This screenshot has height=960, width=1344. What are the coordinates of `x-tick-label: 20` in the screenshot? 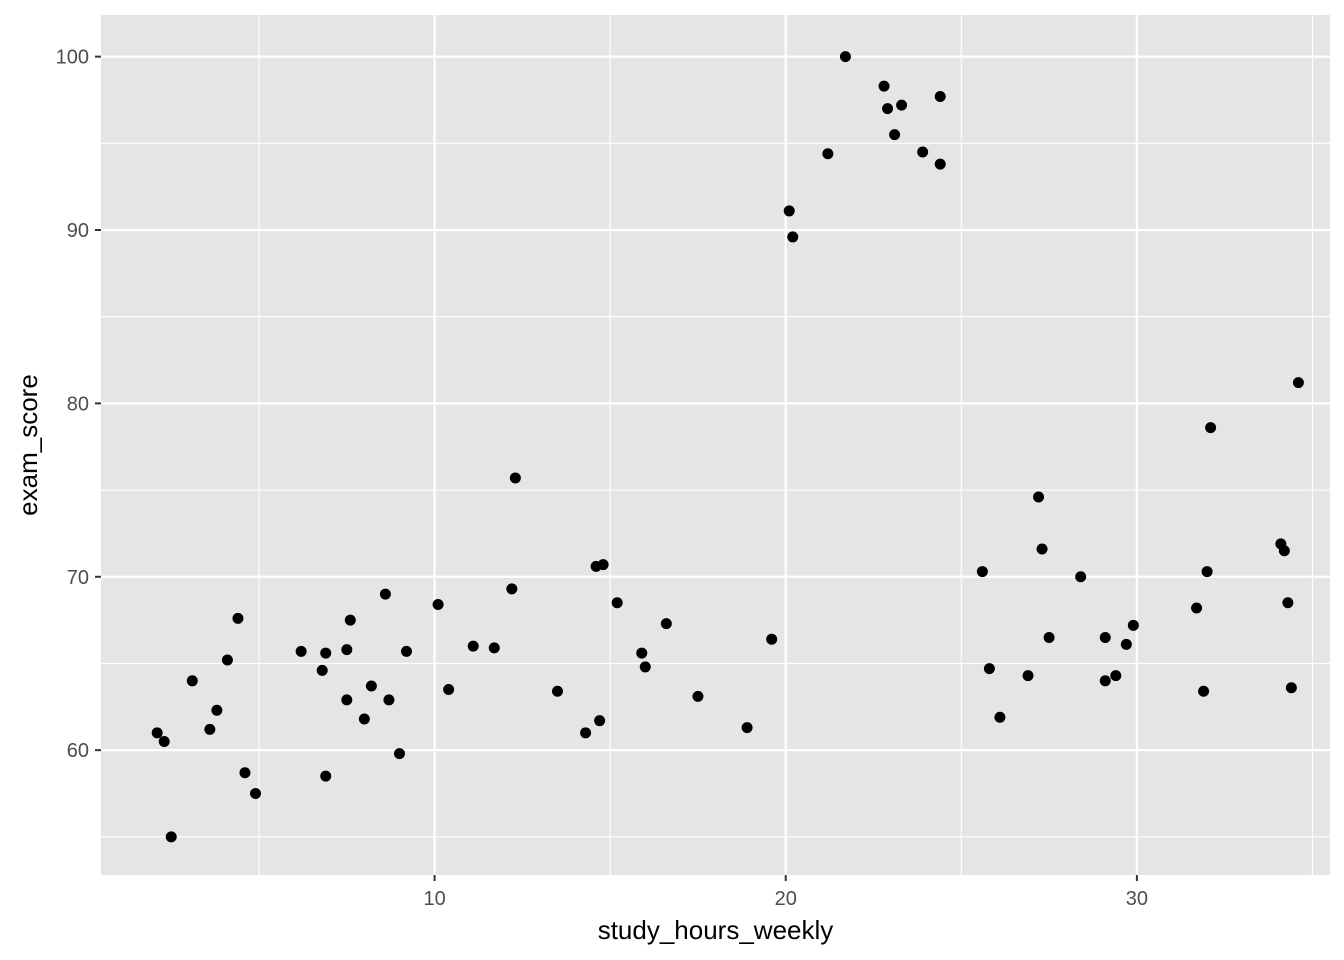 It's located at (786, 899).